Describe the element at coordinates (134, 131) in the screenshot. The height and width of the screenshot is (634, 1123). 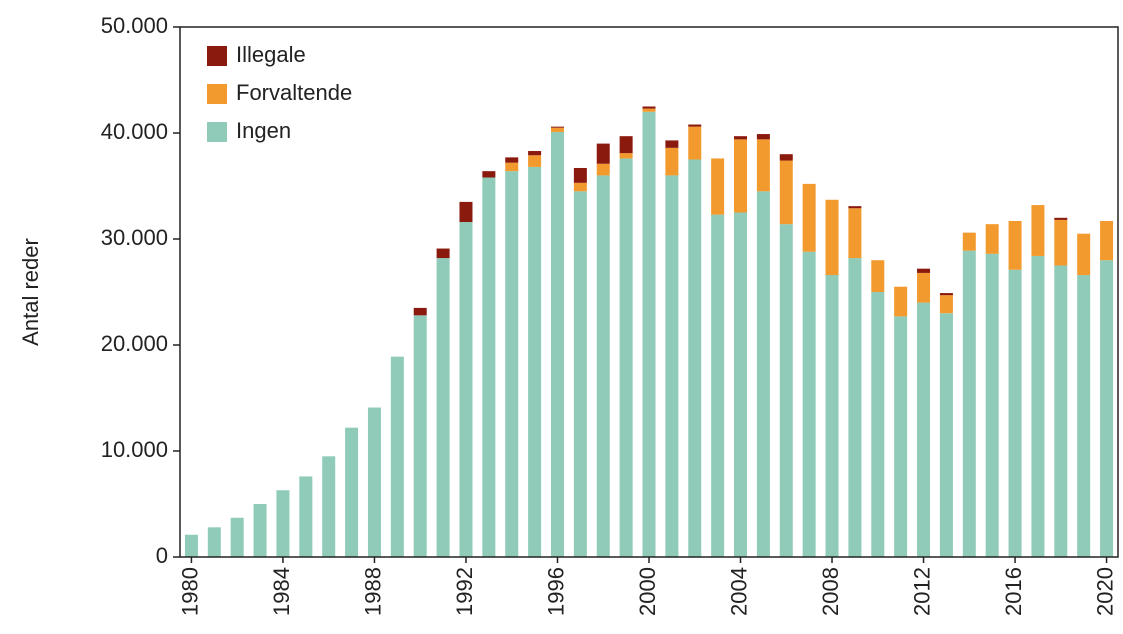
I see `y-tick-label: 40.000` at that location.